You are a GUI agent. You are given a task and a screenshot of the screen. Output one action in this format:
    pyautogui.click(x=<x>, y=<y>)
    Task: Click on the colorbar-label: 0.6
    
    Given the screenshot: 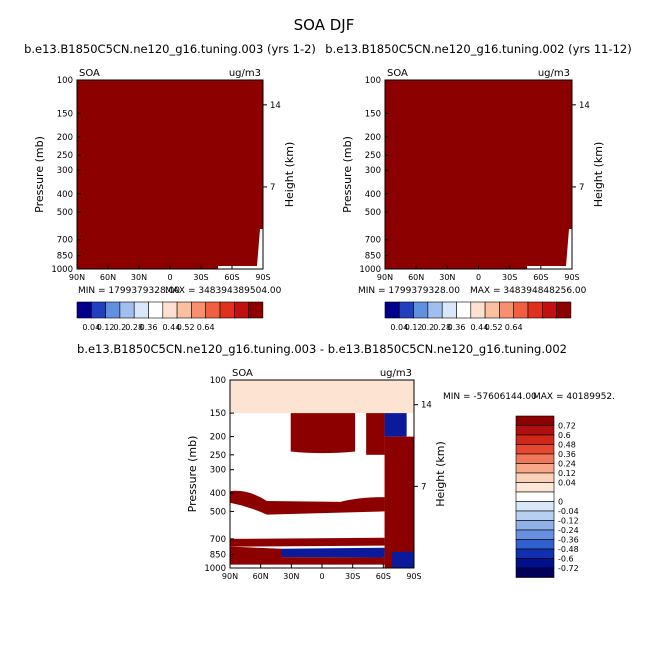 What is the action you would take?
    pyautogui.click(x=564, y=435)
    